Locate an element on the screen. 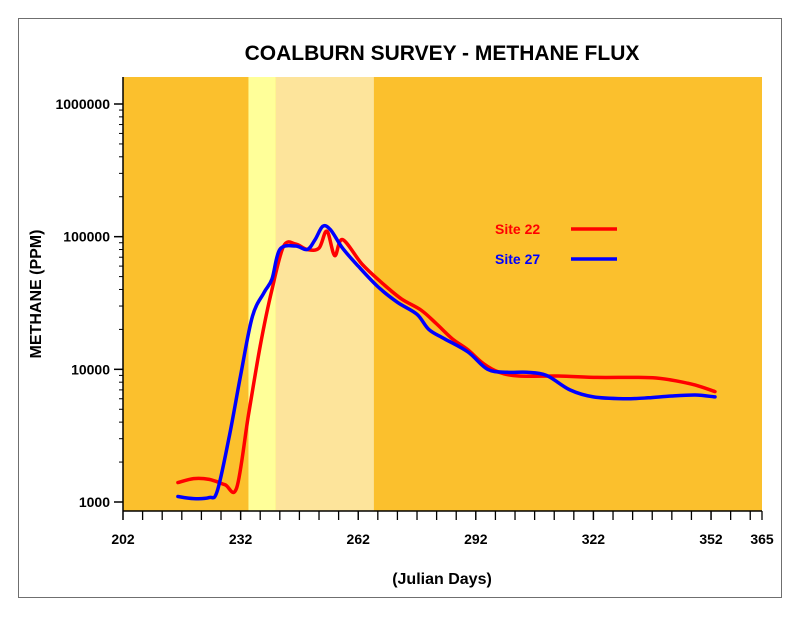 This screenshot has height=618, width=800. y-tick-label: 1000 is located at coordinates (94, 502).